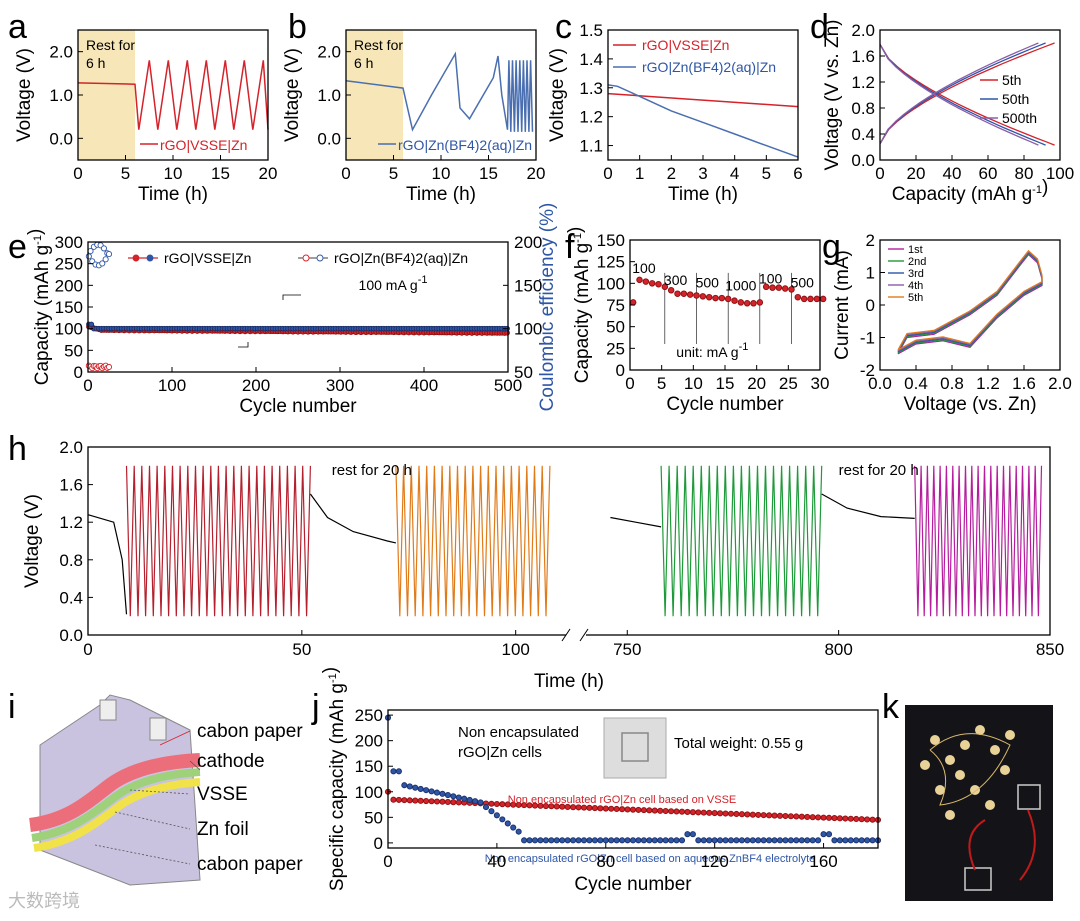 This screenshot has height=921, width=1080. What do you see at coordinates (488, 173) in the screenshot?
I see `x-tick-label: 15` at bounding box center [488, 173].